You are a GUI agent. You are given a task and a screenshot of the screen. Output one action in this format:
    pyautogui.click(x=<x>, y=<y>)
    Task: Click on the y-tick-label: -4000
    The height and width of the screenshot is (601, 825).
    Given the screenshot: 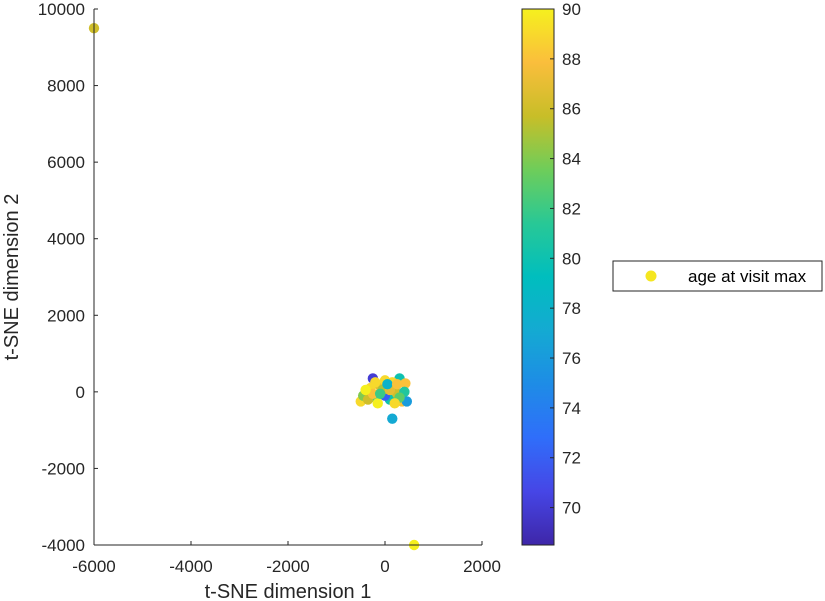 What is the action you would take?
    pyautogui.click(x=63, y=545)
    